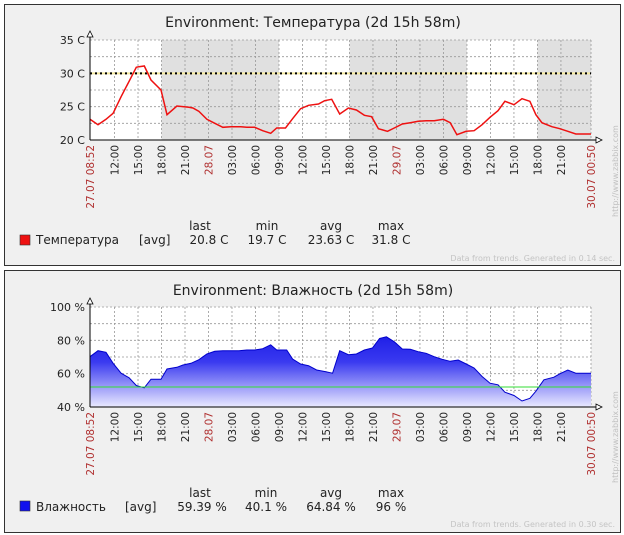  Describe the element at coordinates (202, 507) in the screenshot. I see `legend-last: 59.39 %` at that location.